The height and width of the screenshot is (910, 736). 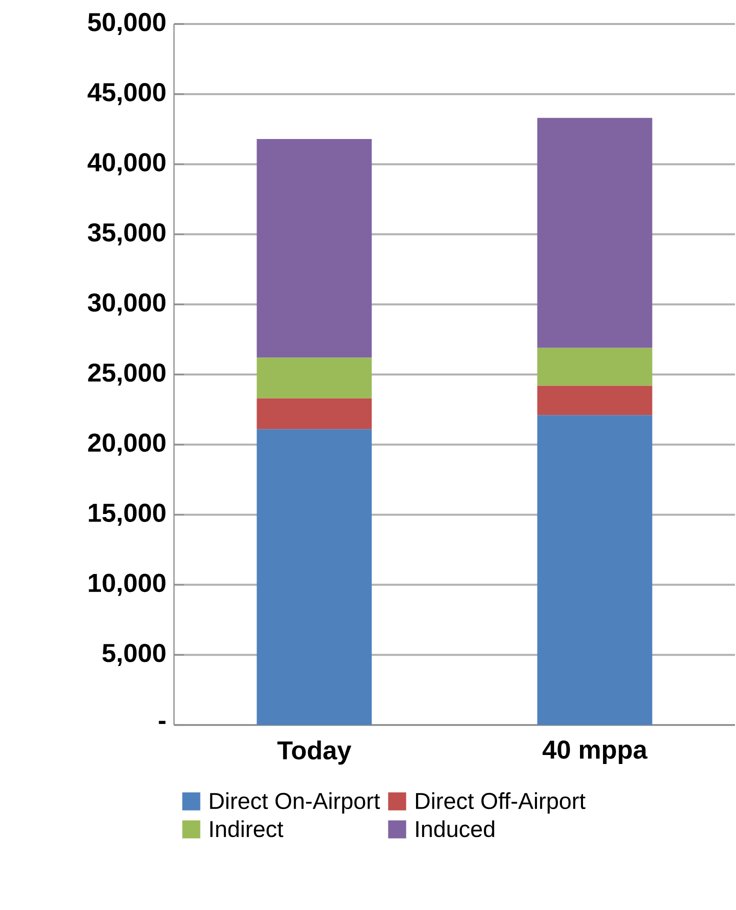 What do you see at coordinates (295, 803) in the screenshot?
I see `legend-label: Direct On-Airport` at bounding box center [295, 803].